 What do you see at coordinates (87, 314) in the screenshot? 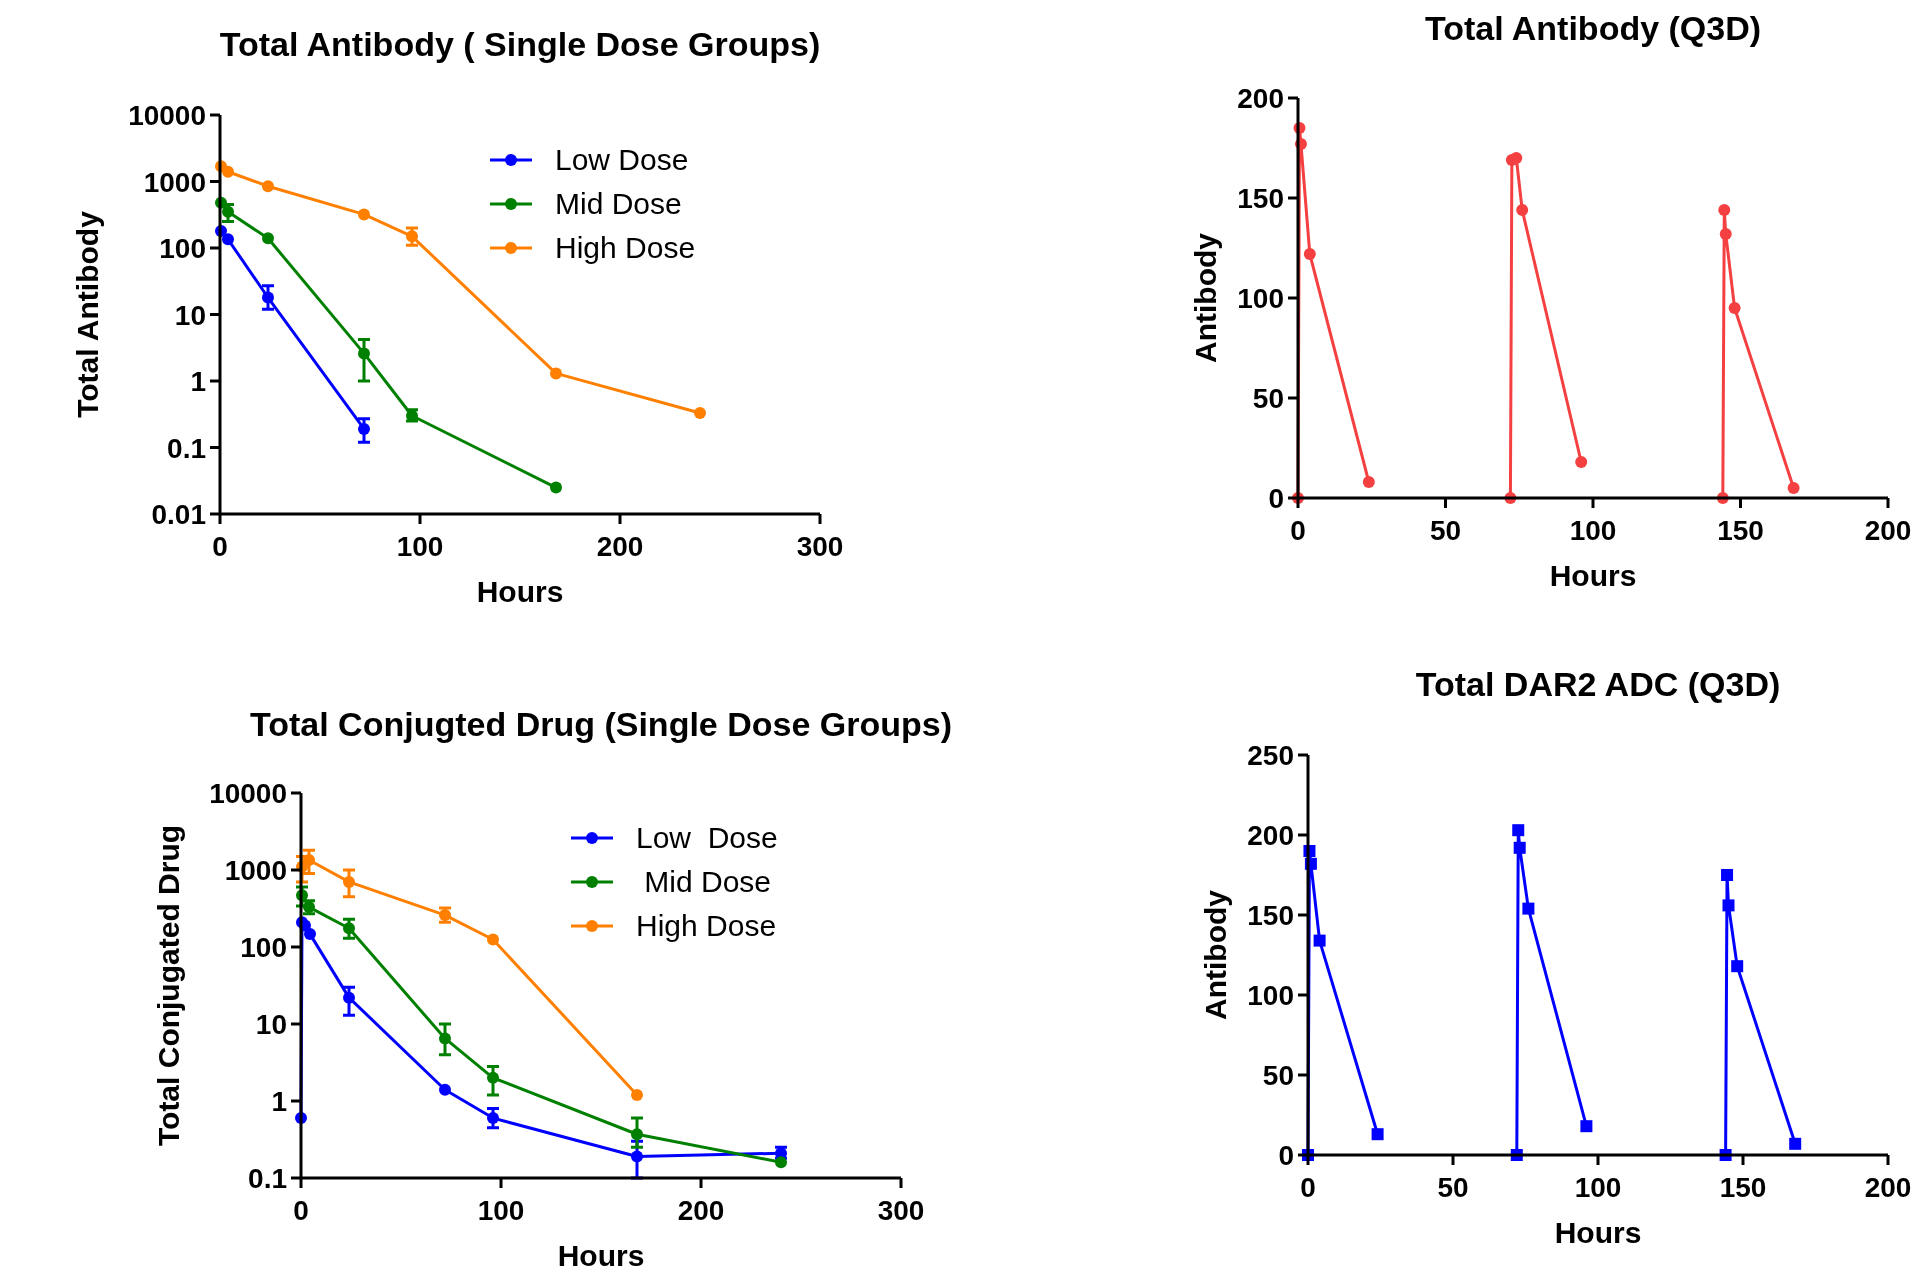
I see `y-axis-title: Total Antibody` at bounding box center [87, 314].